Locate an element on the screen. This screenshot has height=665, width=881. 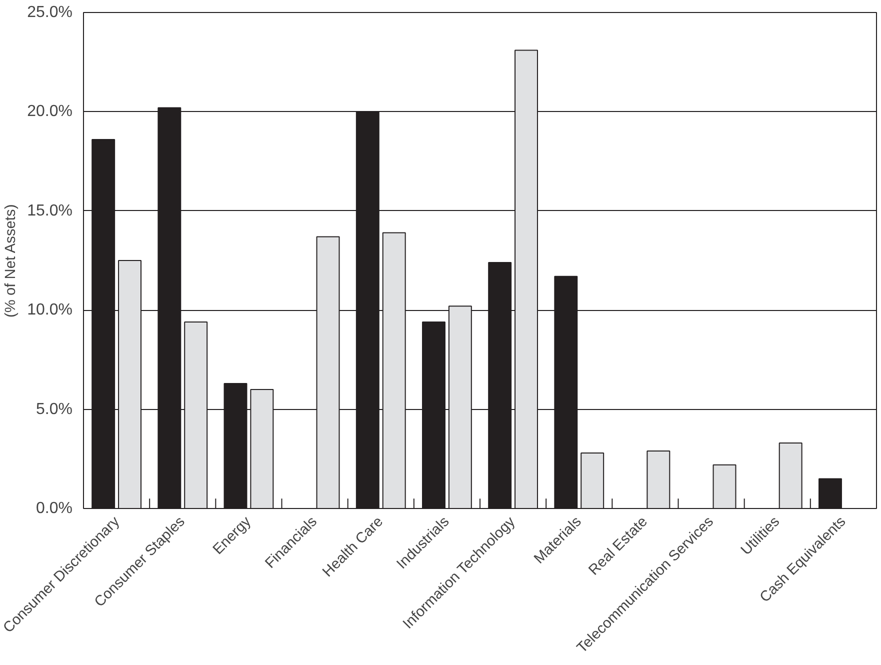
y-tick-label: 25.0% is located at coordinates (50, 12).